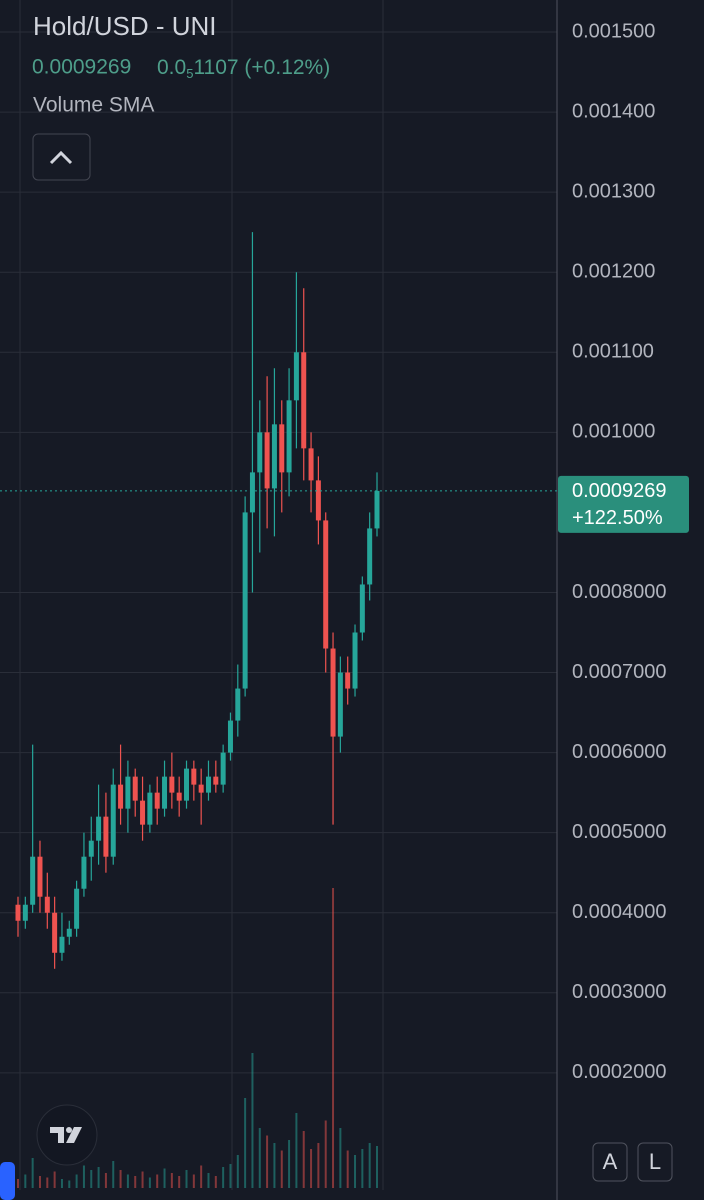 Image resolution: width=704 pixels, height=1200 pixels. Describe the element at coordinates (619, 592) in the screenshot. I see `y-tick-label: 0.0008000` at that location.